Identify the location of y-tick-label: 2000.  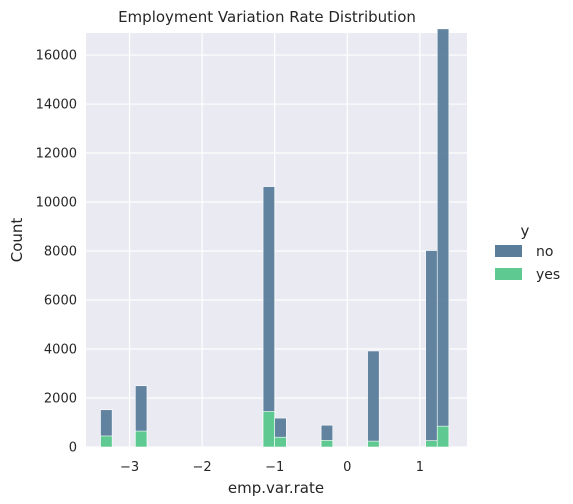
(60, 399).